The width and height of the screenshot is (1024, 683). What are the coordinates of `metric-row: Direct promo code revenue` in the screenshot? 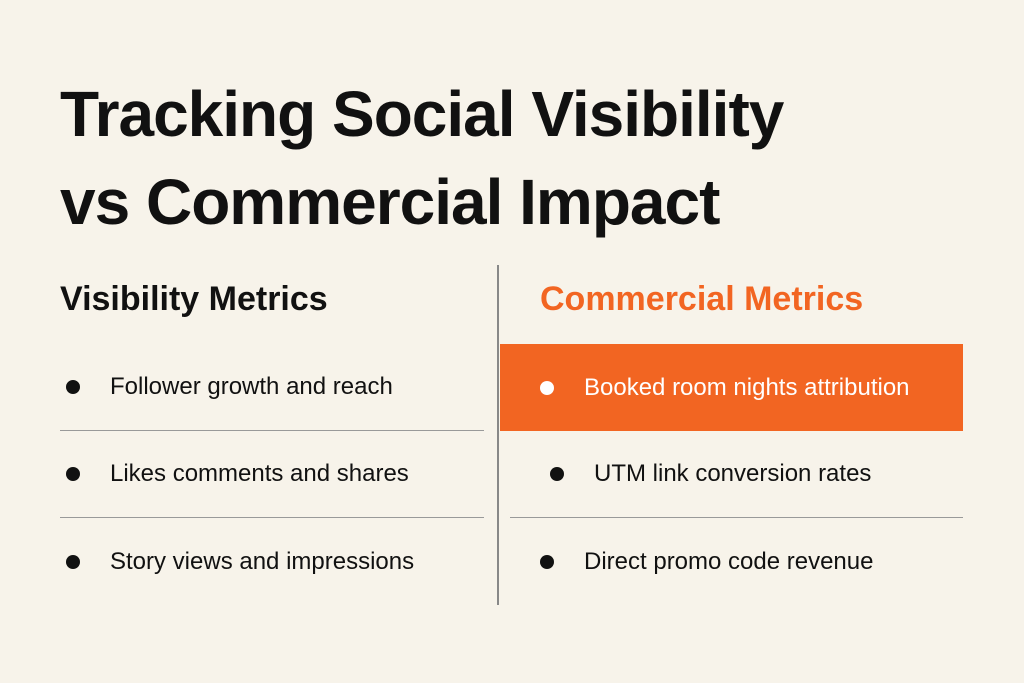 It's located at (731, 561).